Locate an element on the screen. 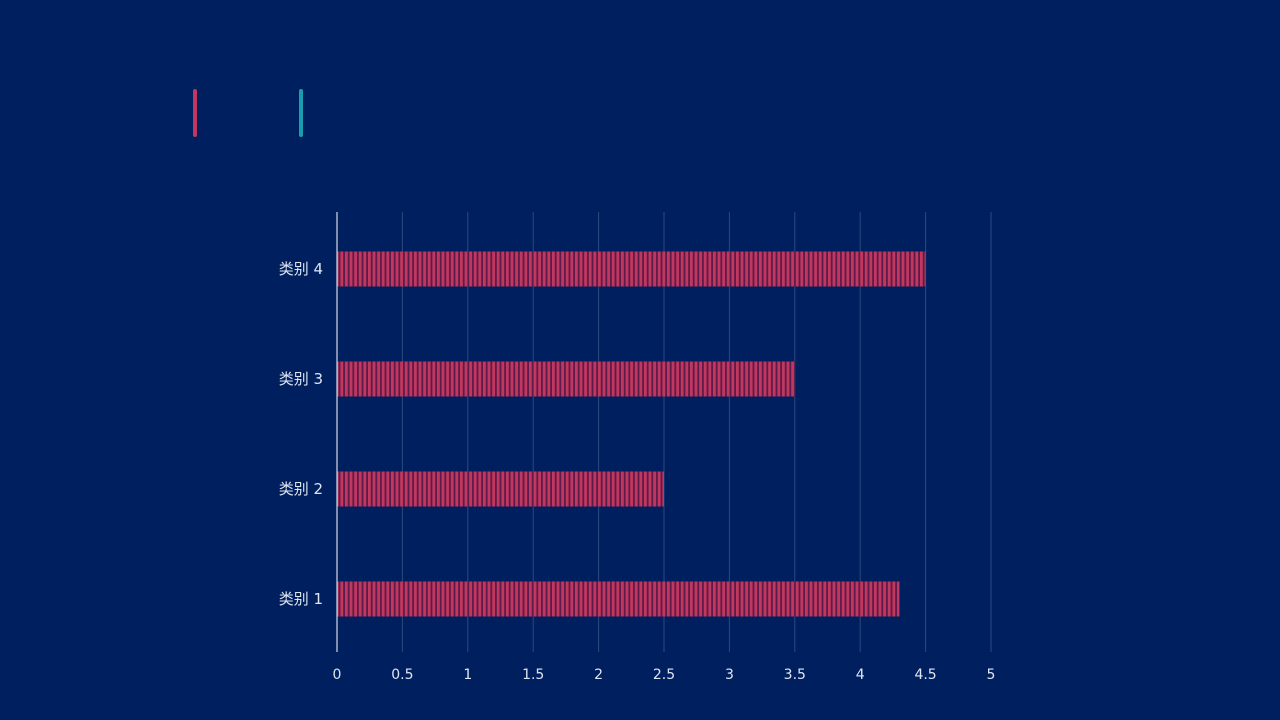  y-category-label: 类别 1 is located at coordinates (301, 599).